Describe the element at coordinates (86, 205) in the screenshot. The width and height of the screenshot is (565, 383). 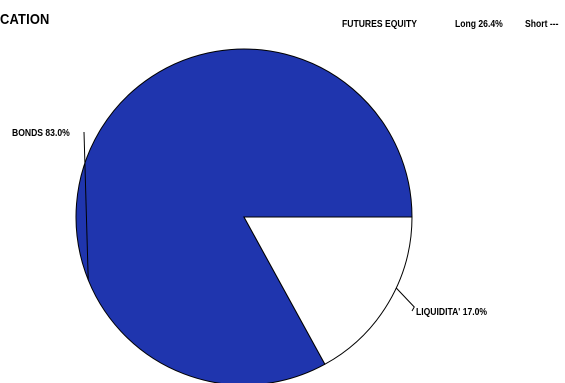
I see `leader-line-bonds` at that location.